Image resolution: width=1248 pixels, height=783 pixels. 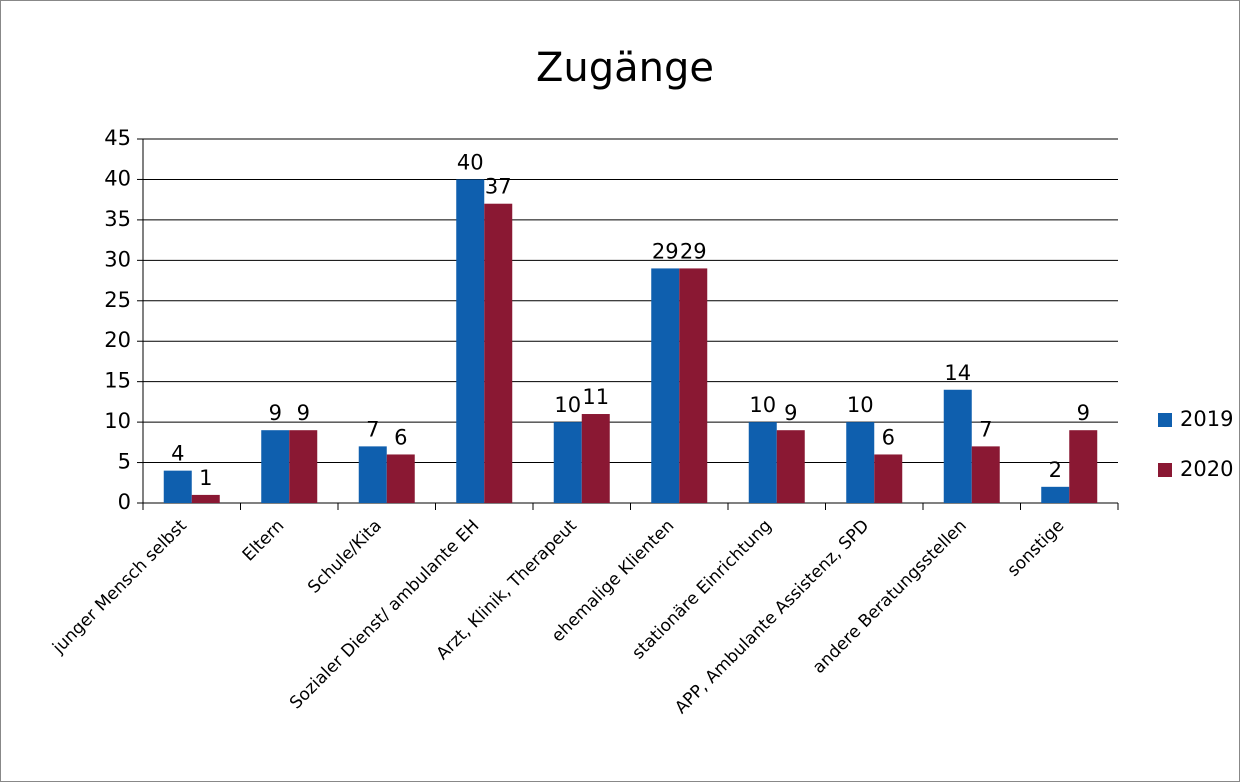 What do you see at coordinates (1206, 419) in the screenshot?
I see `legend-label: 2019` at bounding box center [1206, 419].